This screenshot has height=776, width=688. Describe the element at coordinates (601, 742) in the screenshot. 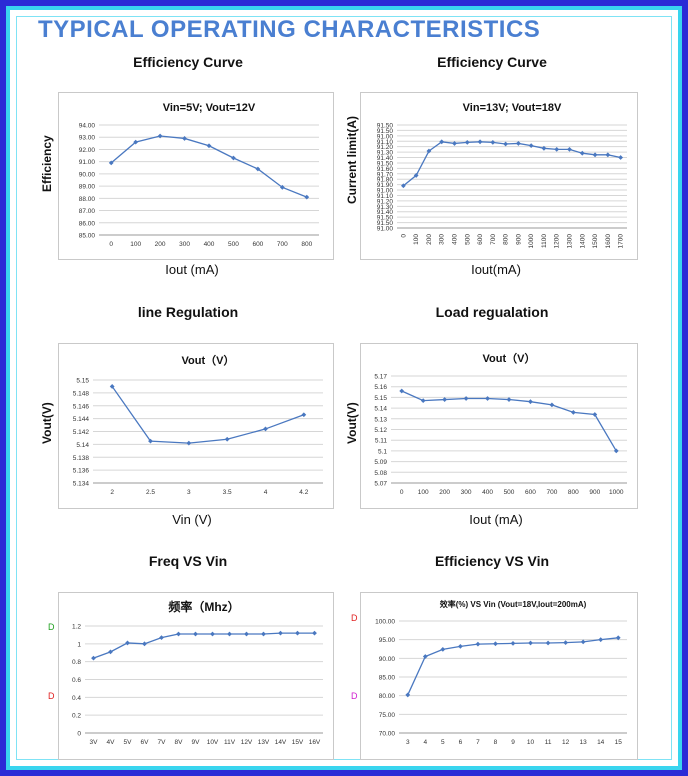

I see `x-tick-label: 14` at that location.